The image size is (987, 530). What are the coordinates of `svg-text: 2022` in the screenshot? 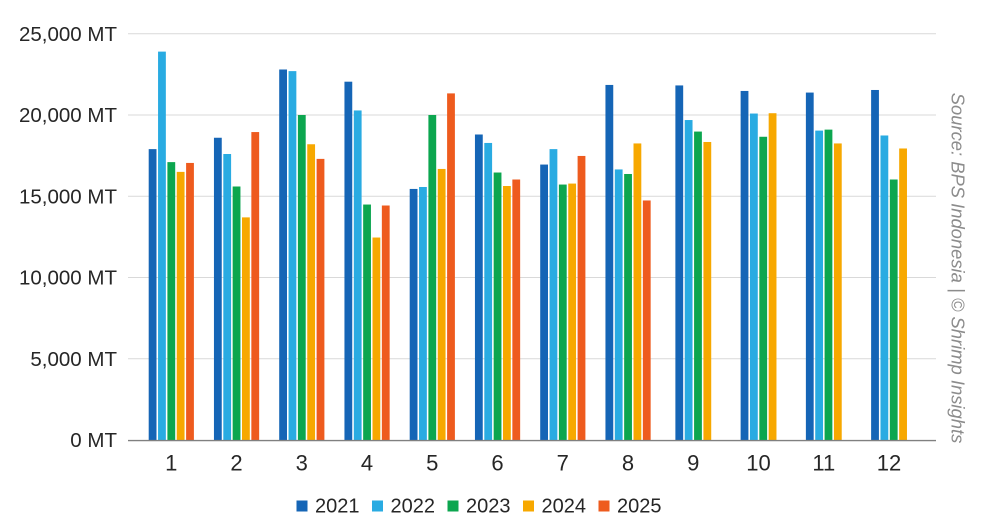 It's located at (413, 507).